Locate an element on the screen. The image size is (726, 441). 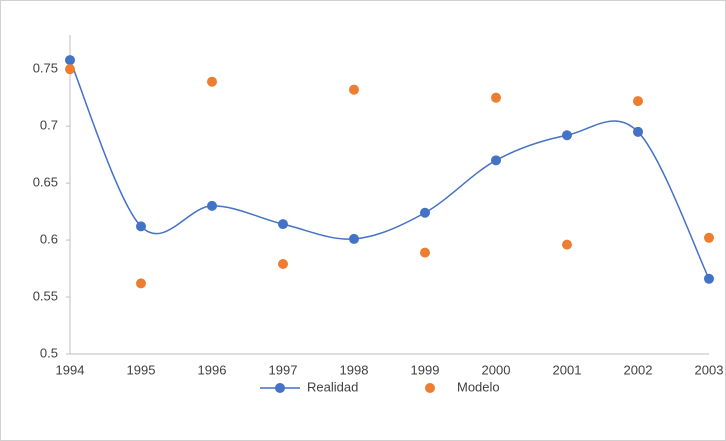
x-tick-label: 1994 is located at coordinates (70, 369).